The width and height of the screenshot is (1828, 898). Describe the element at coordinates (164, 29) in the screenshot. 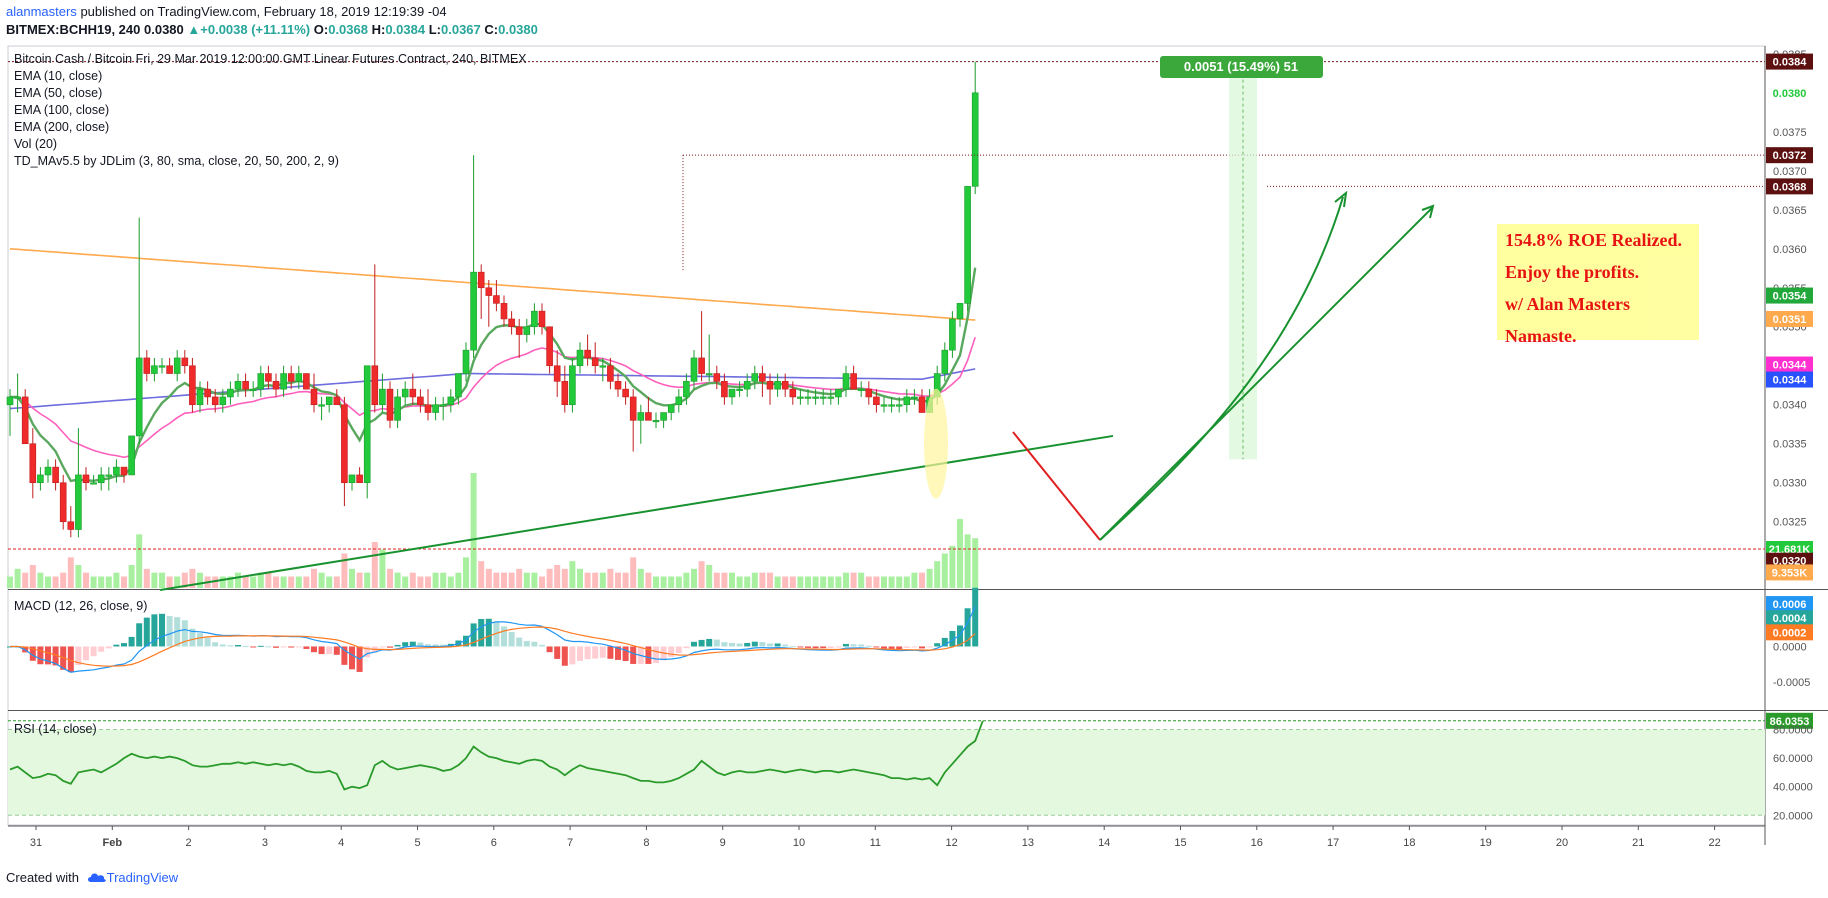

I see `last-price: 0.0380` at that location.